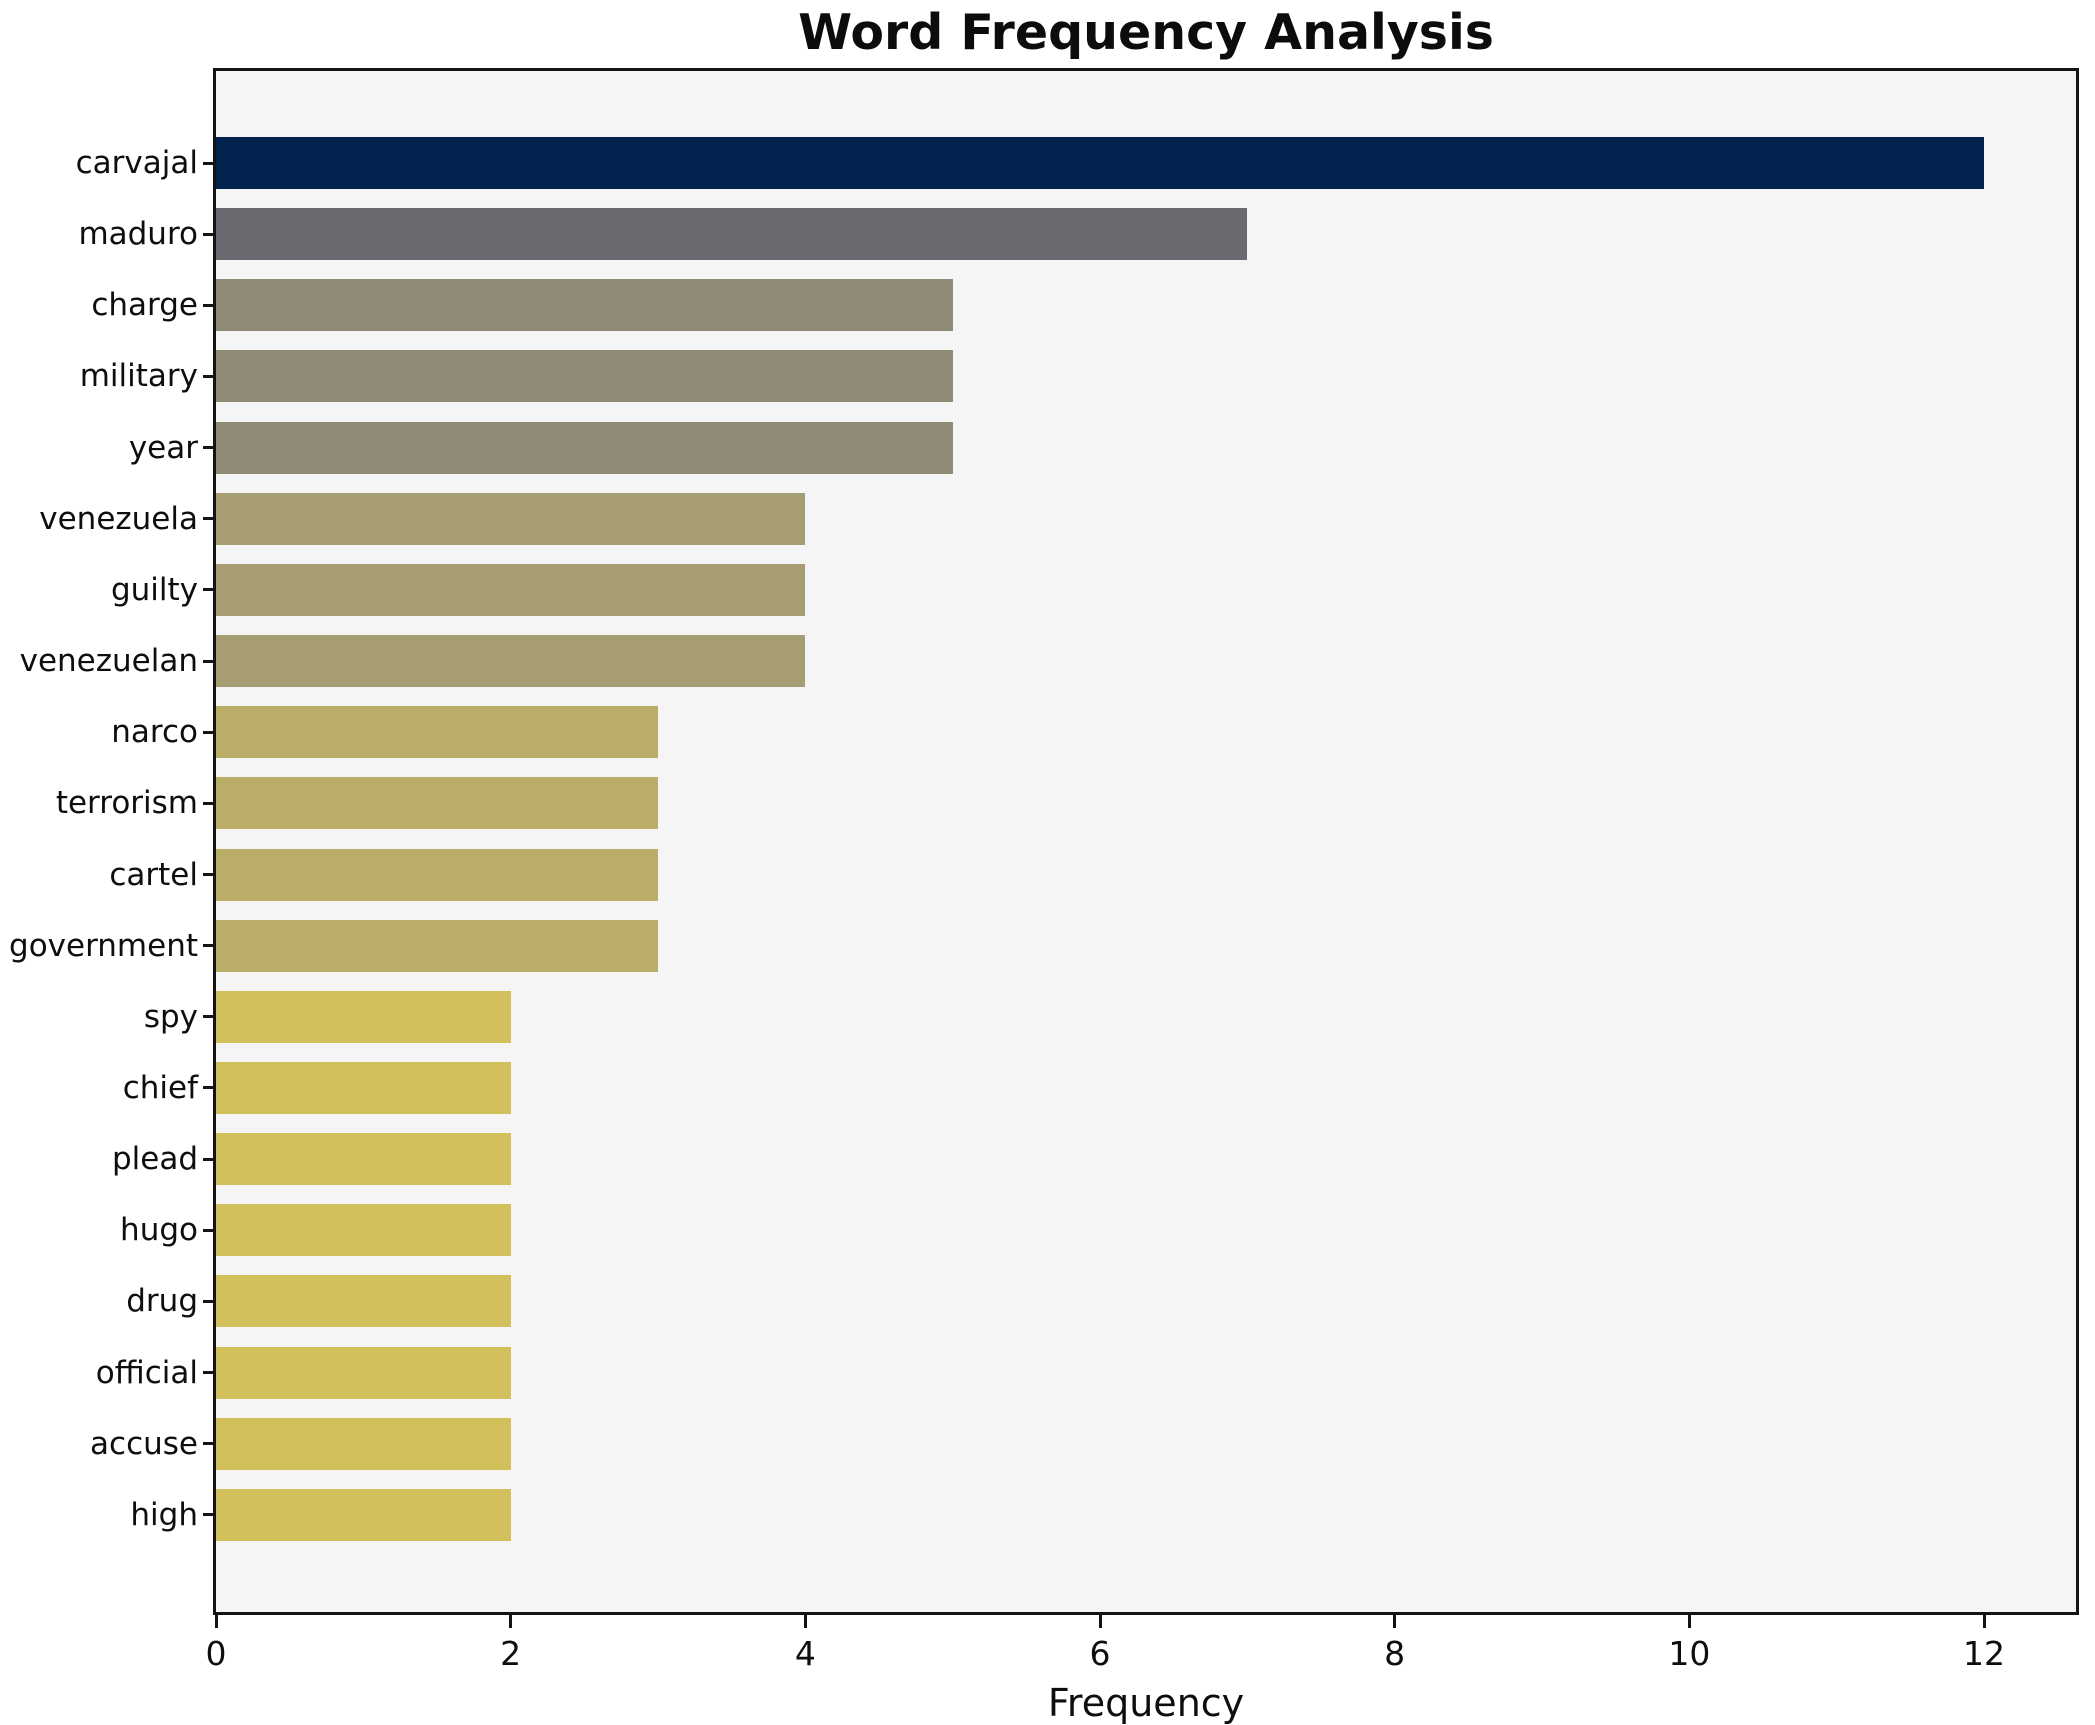  Describe the element at coordinates (584, 305) in the screenshot. I see `bar-charge` at that location.